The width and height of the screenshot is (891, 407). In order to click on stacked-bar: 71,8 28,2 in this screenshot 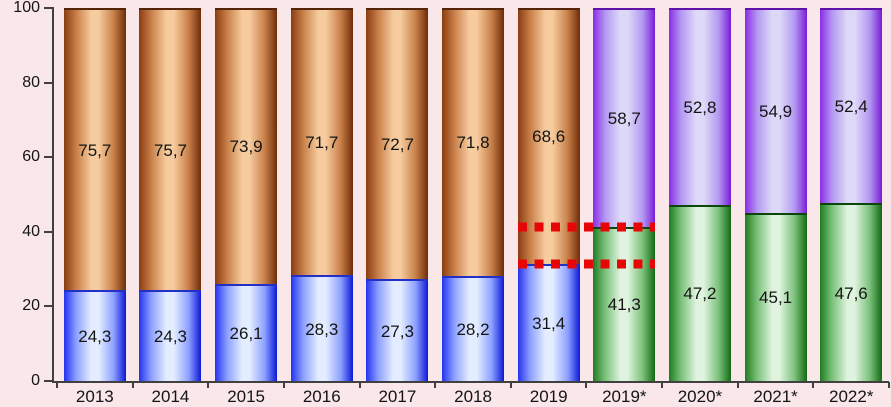, I will do `click(473, 194)`.